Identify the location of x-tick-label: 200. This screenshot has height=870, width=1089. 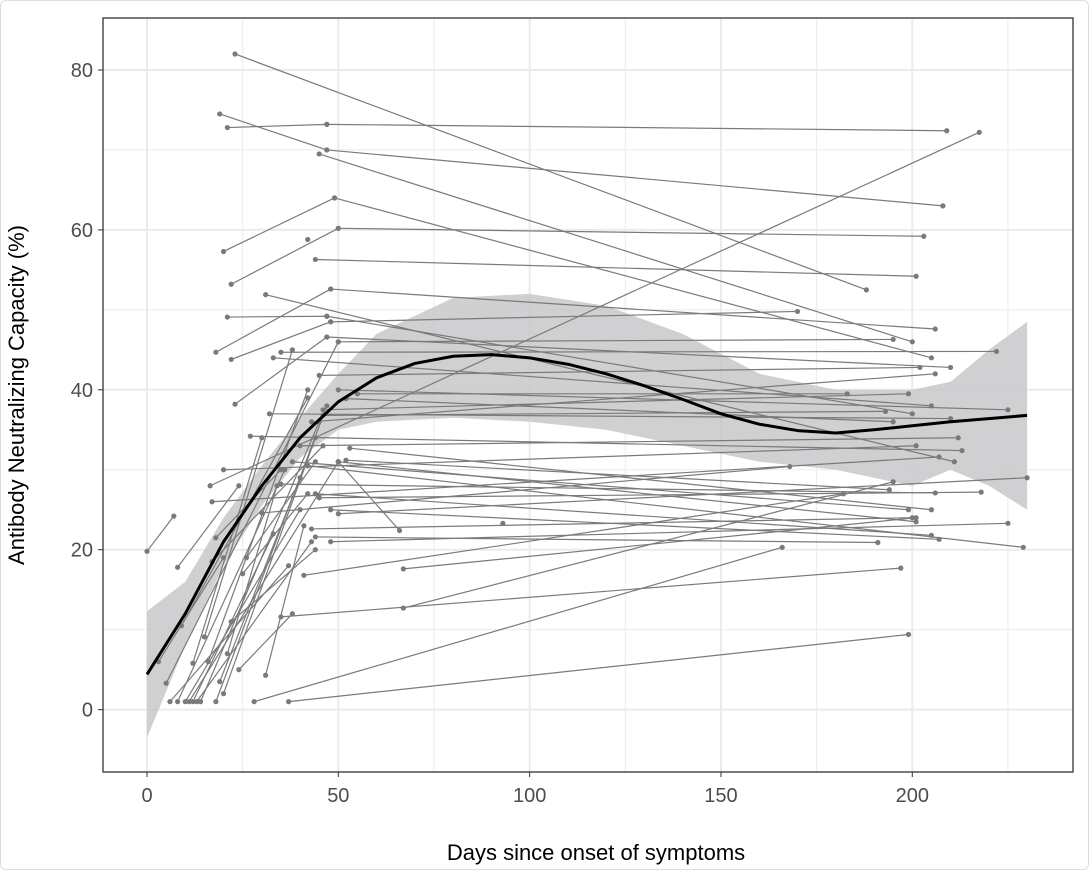
(912, 796).